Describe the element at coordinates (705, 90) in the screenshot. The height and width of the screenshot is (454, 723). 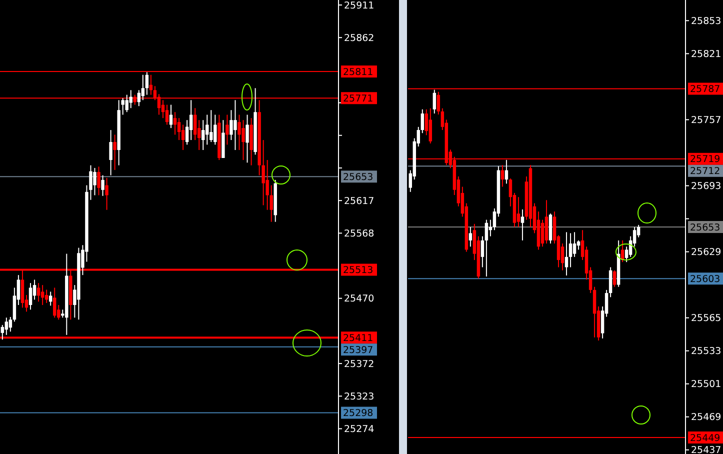
I see `ref-line-label: 25787` at that location.